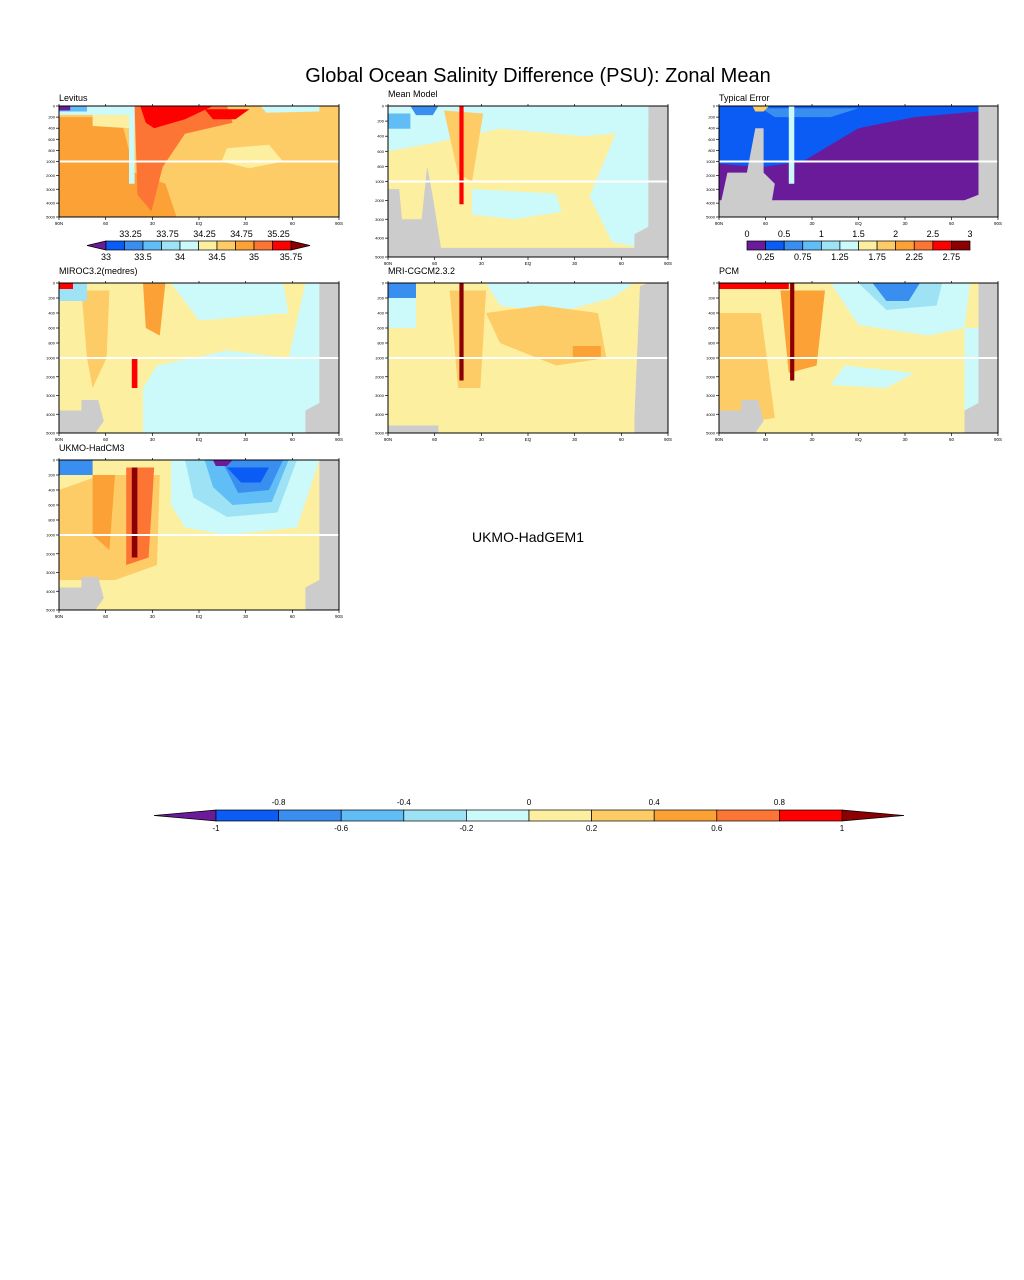 The image size is (1024, 1280). Describe the element at coordinates (592, 828) in the screenshot. I see `colorbar-label-below: 0.2` at that location.